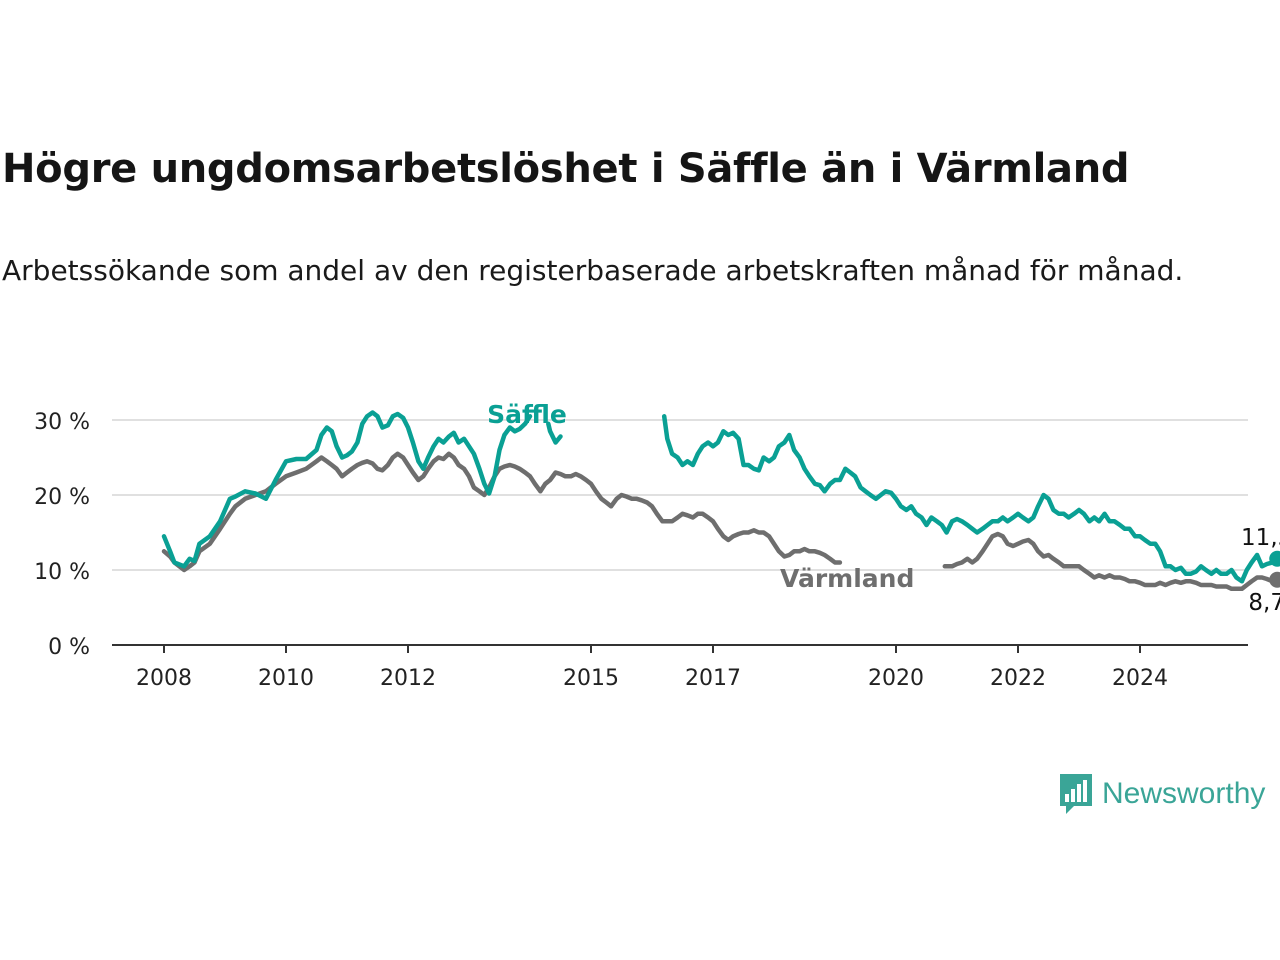  I want to click on y-tick-label: 30 %, so click(62, 422).